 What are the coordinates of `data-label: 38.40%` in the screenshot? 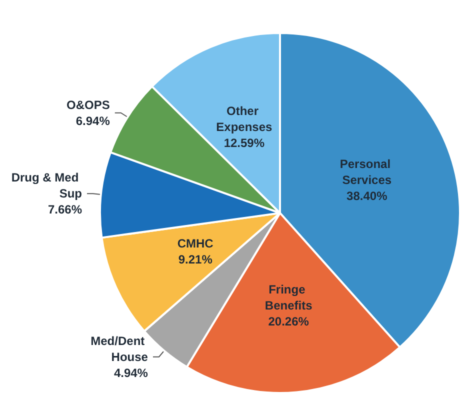 It's located at (367, 195).